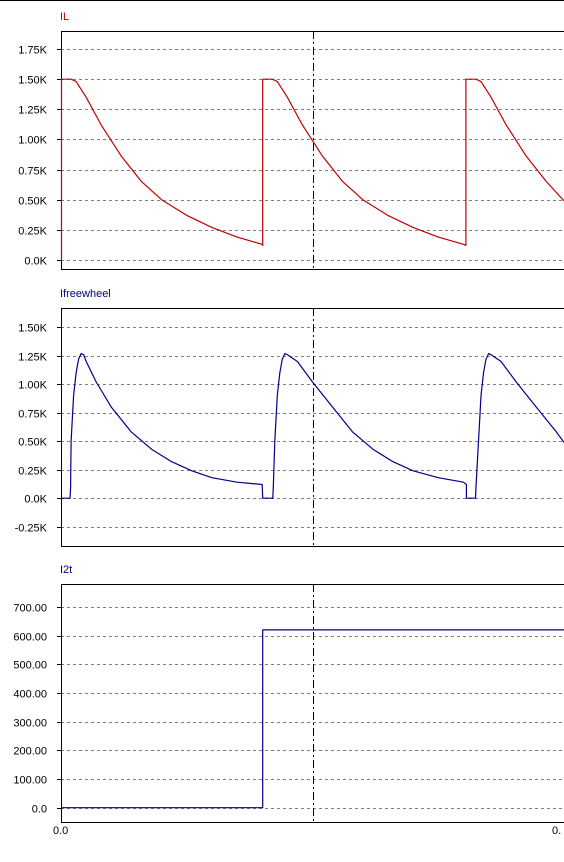  I want to click on panel-il-title: IL, so click(64, 17).